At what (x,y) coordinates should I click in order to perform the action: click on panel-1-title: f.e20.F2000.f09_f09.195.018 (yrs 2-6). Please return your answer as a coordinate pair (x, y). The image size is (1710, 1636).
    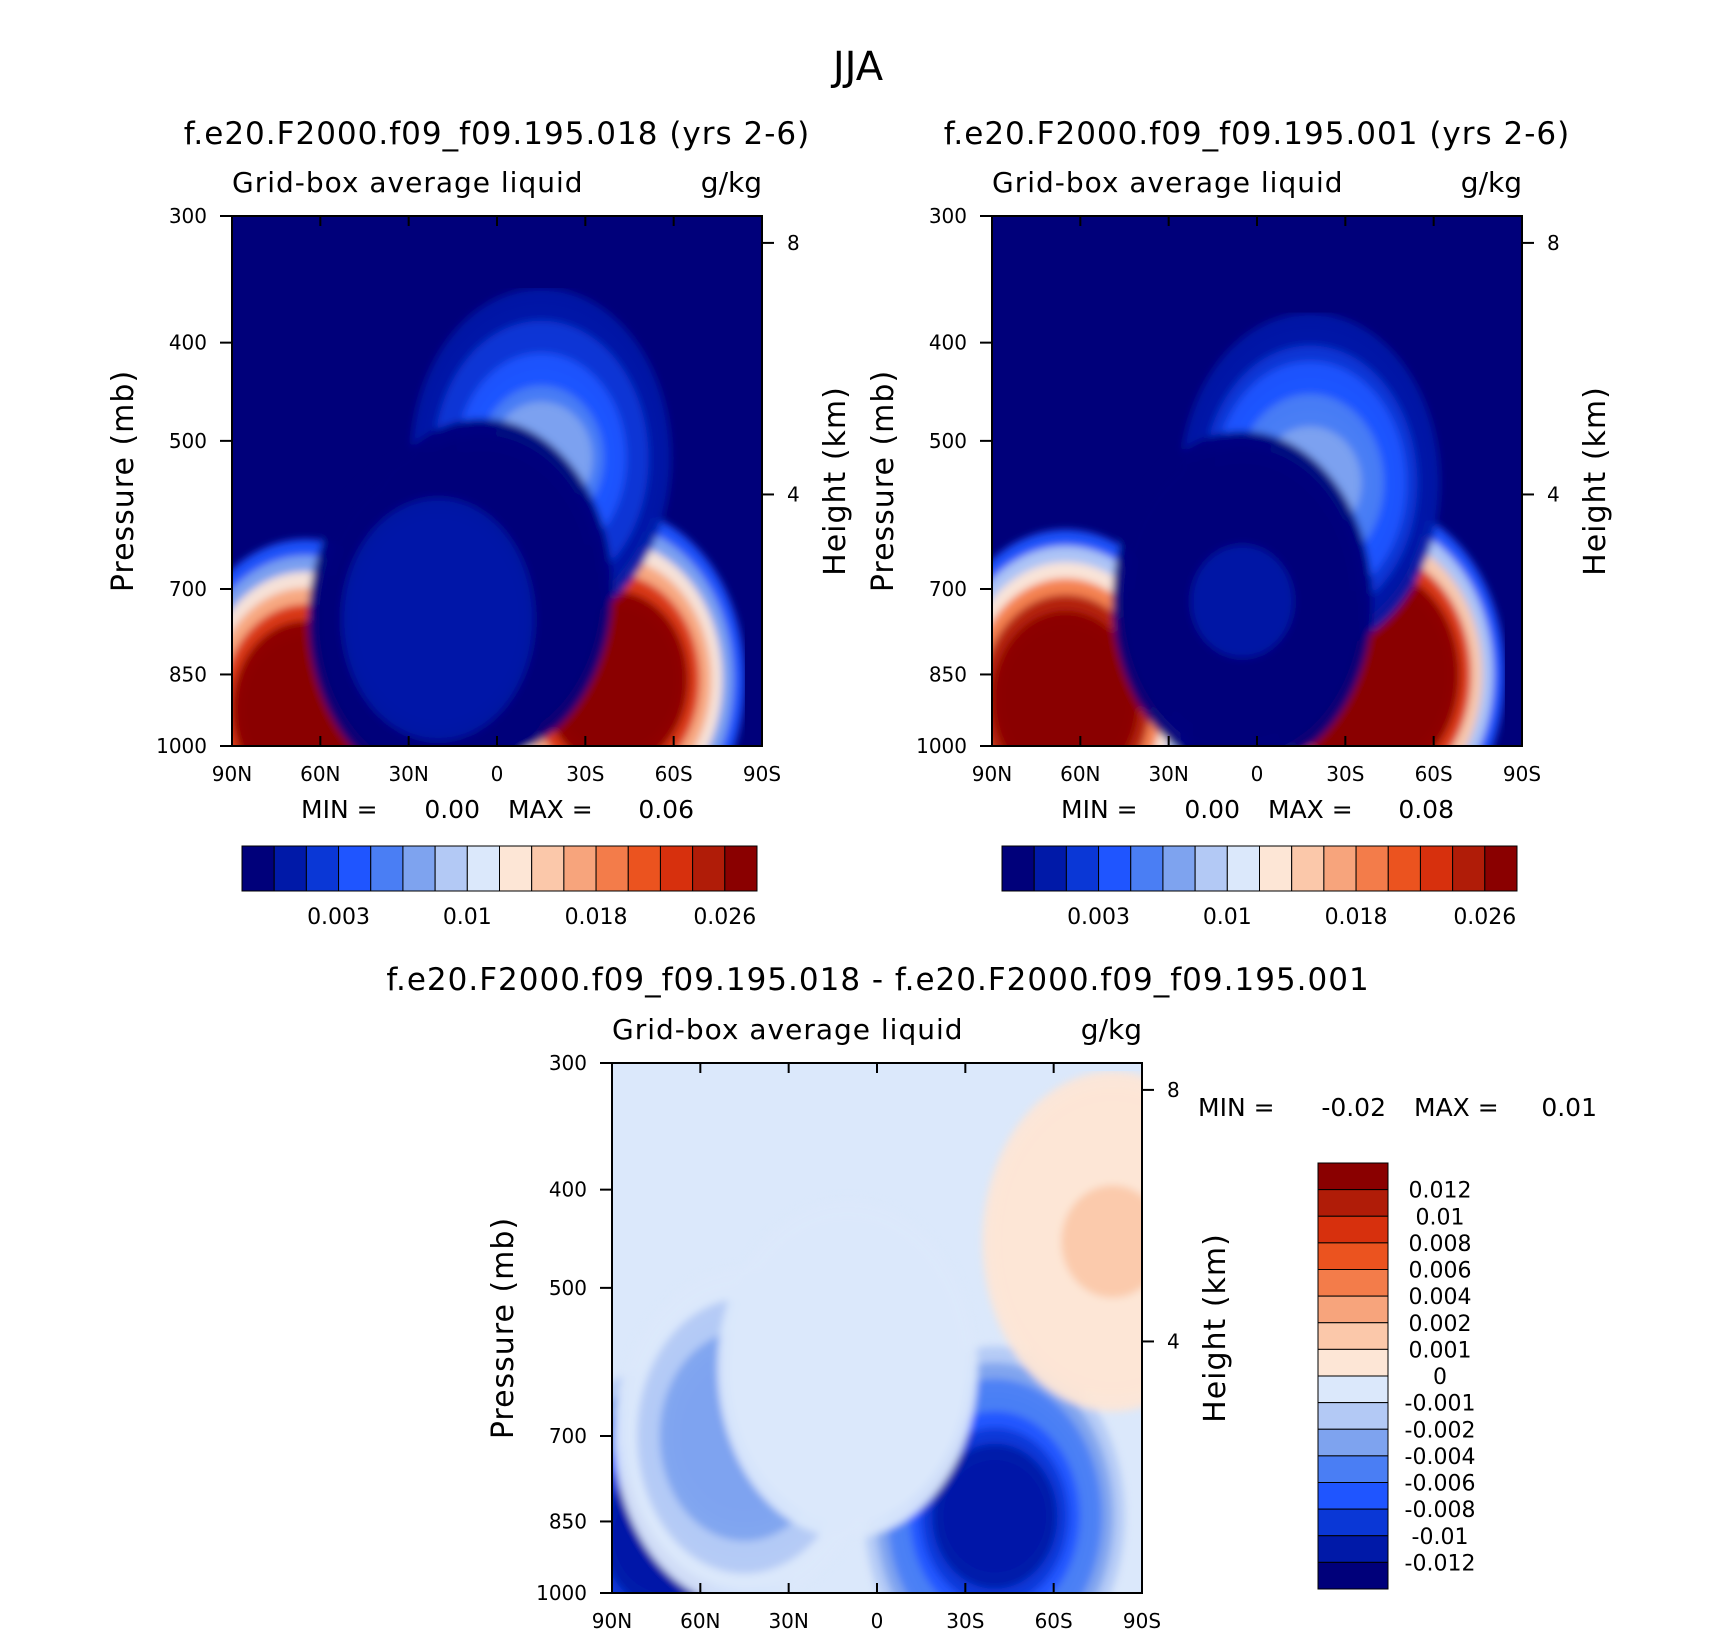
    Looking at the image, I should click on (497, 134).